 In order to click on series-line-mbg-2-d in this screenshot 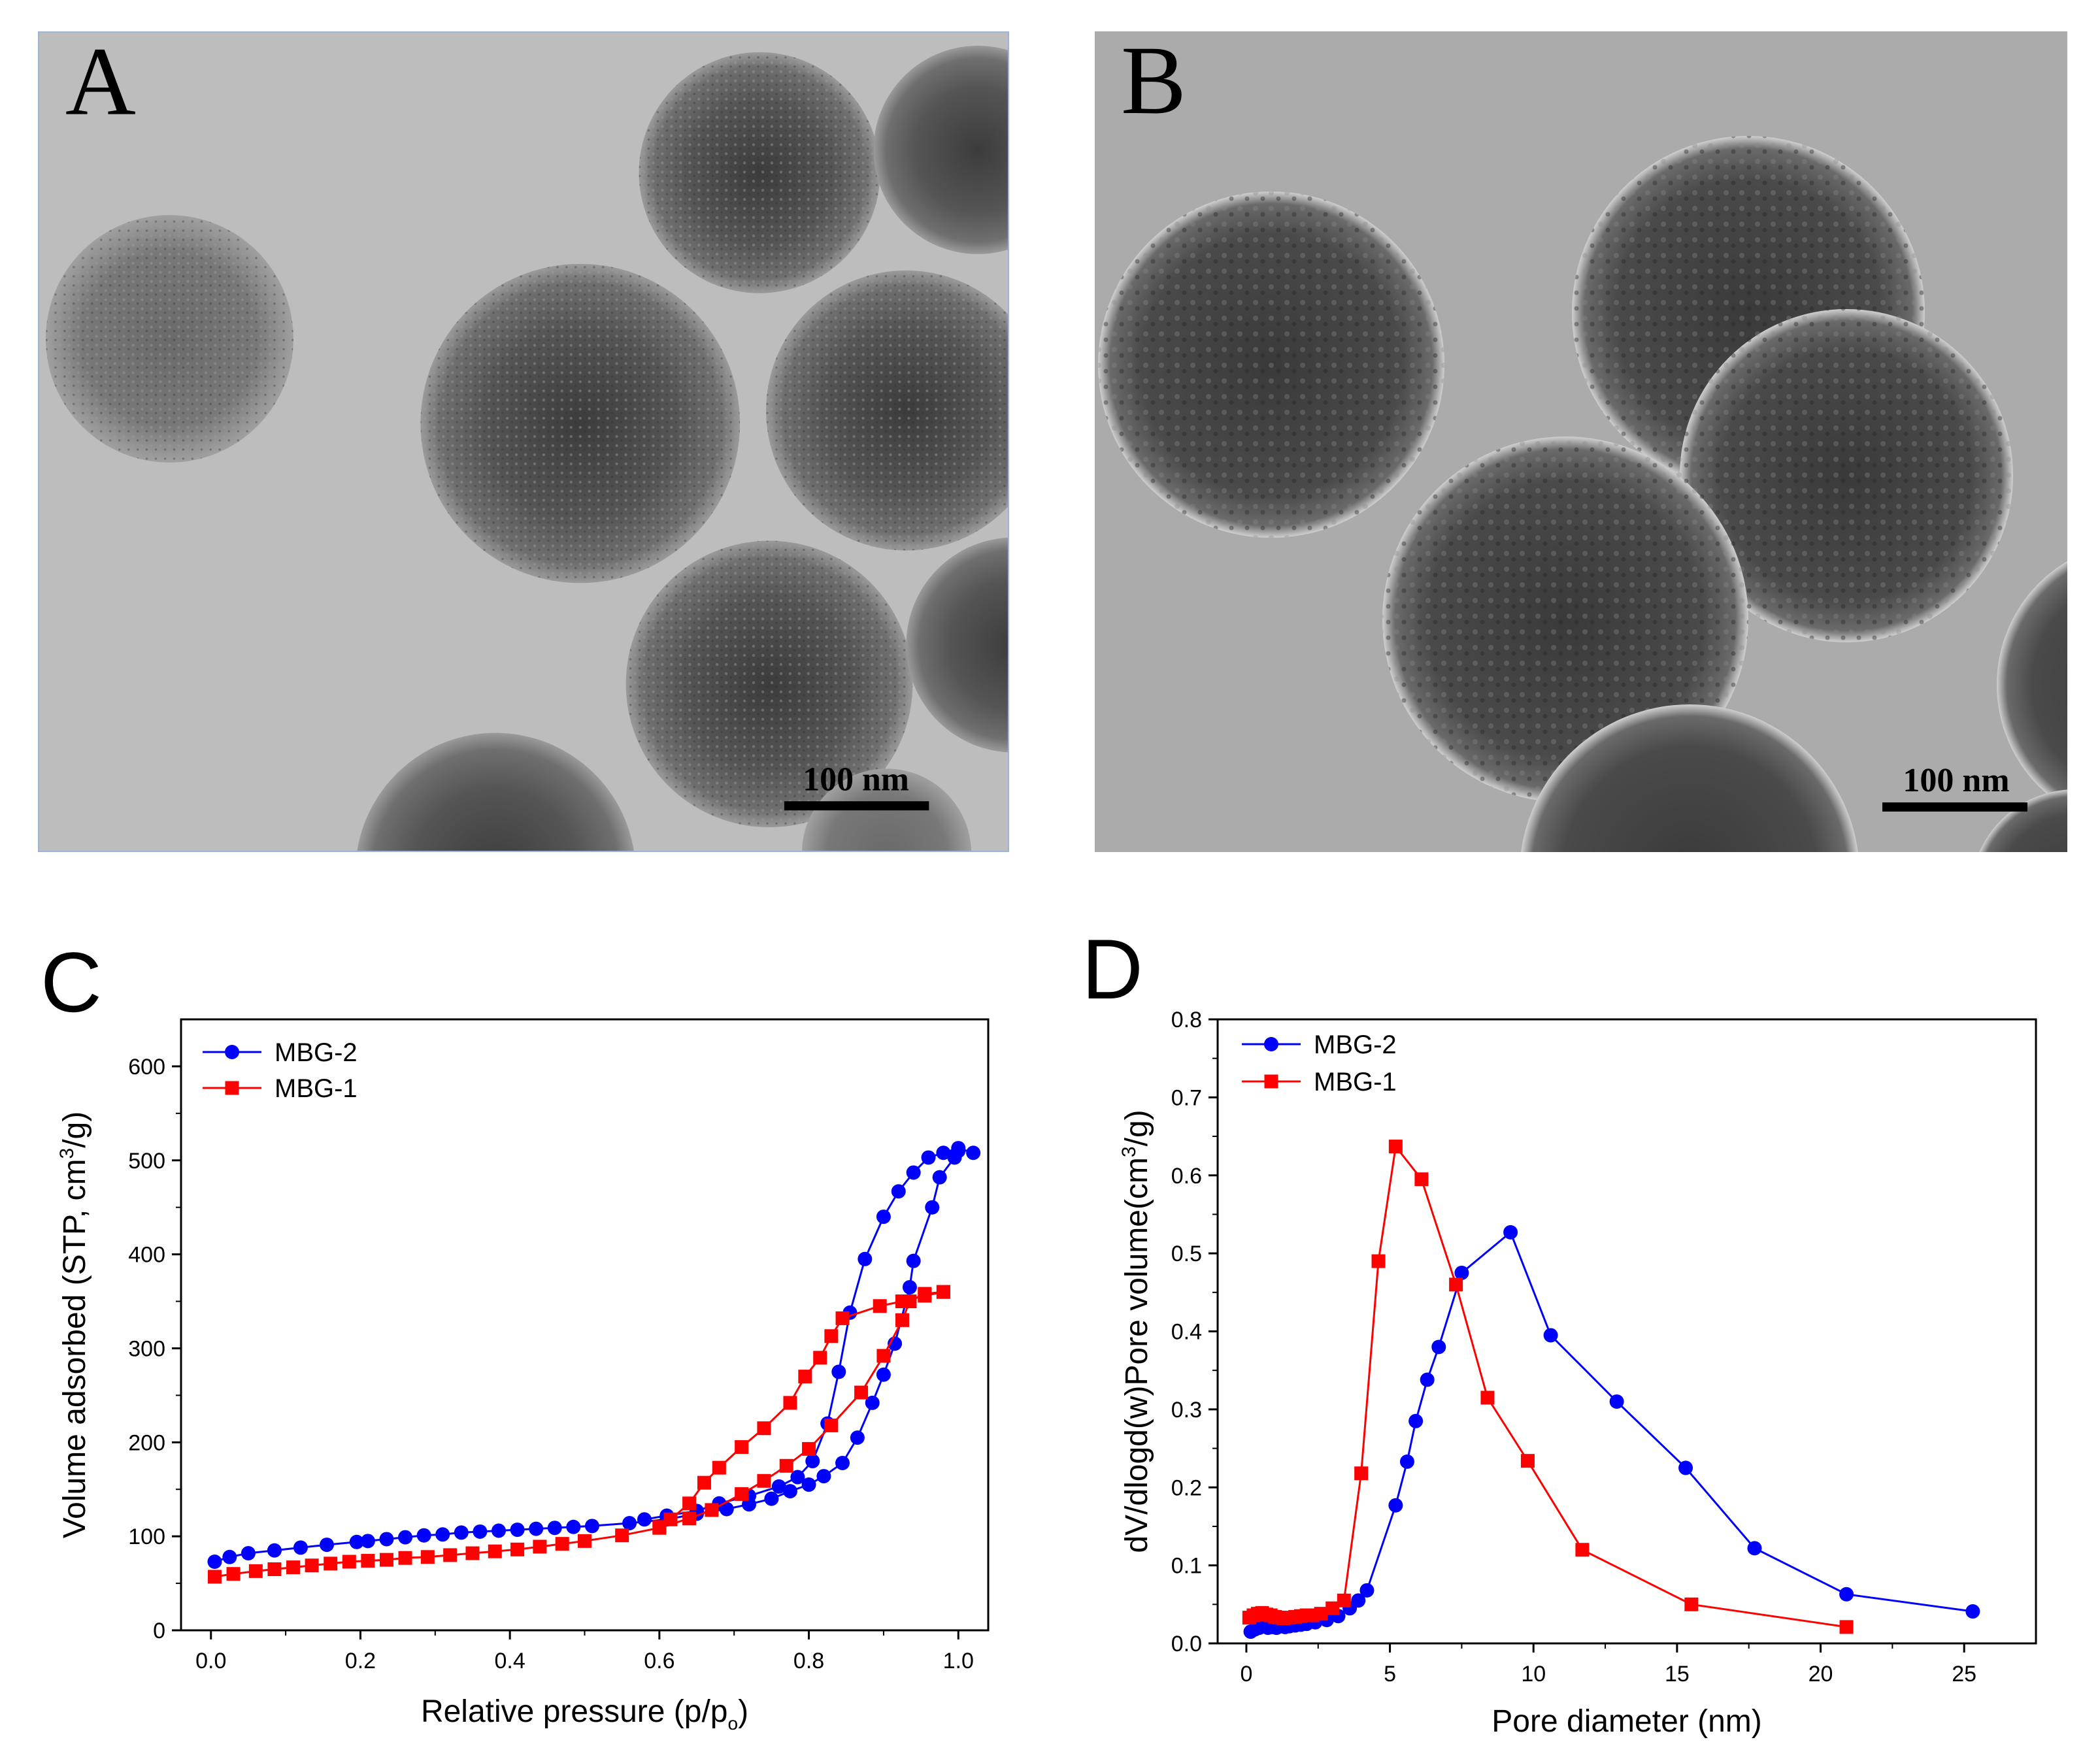, I will do `click(1612, 1432)`.